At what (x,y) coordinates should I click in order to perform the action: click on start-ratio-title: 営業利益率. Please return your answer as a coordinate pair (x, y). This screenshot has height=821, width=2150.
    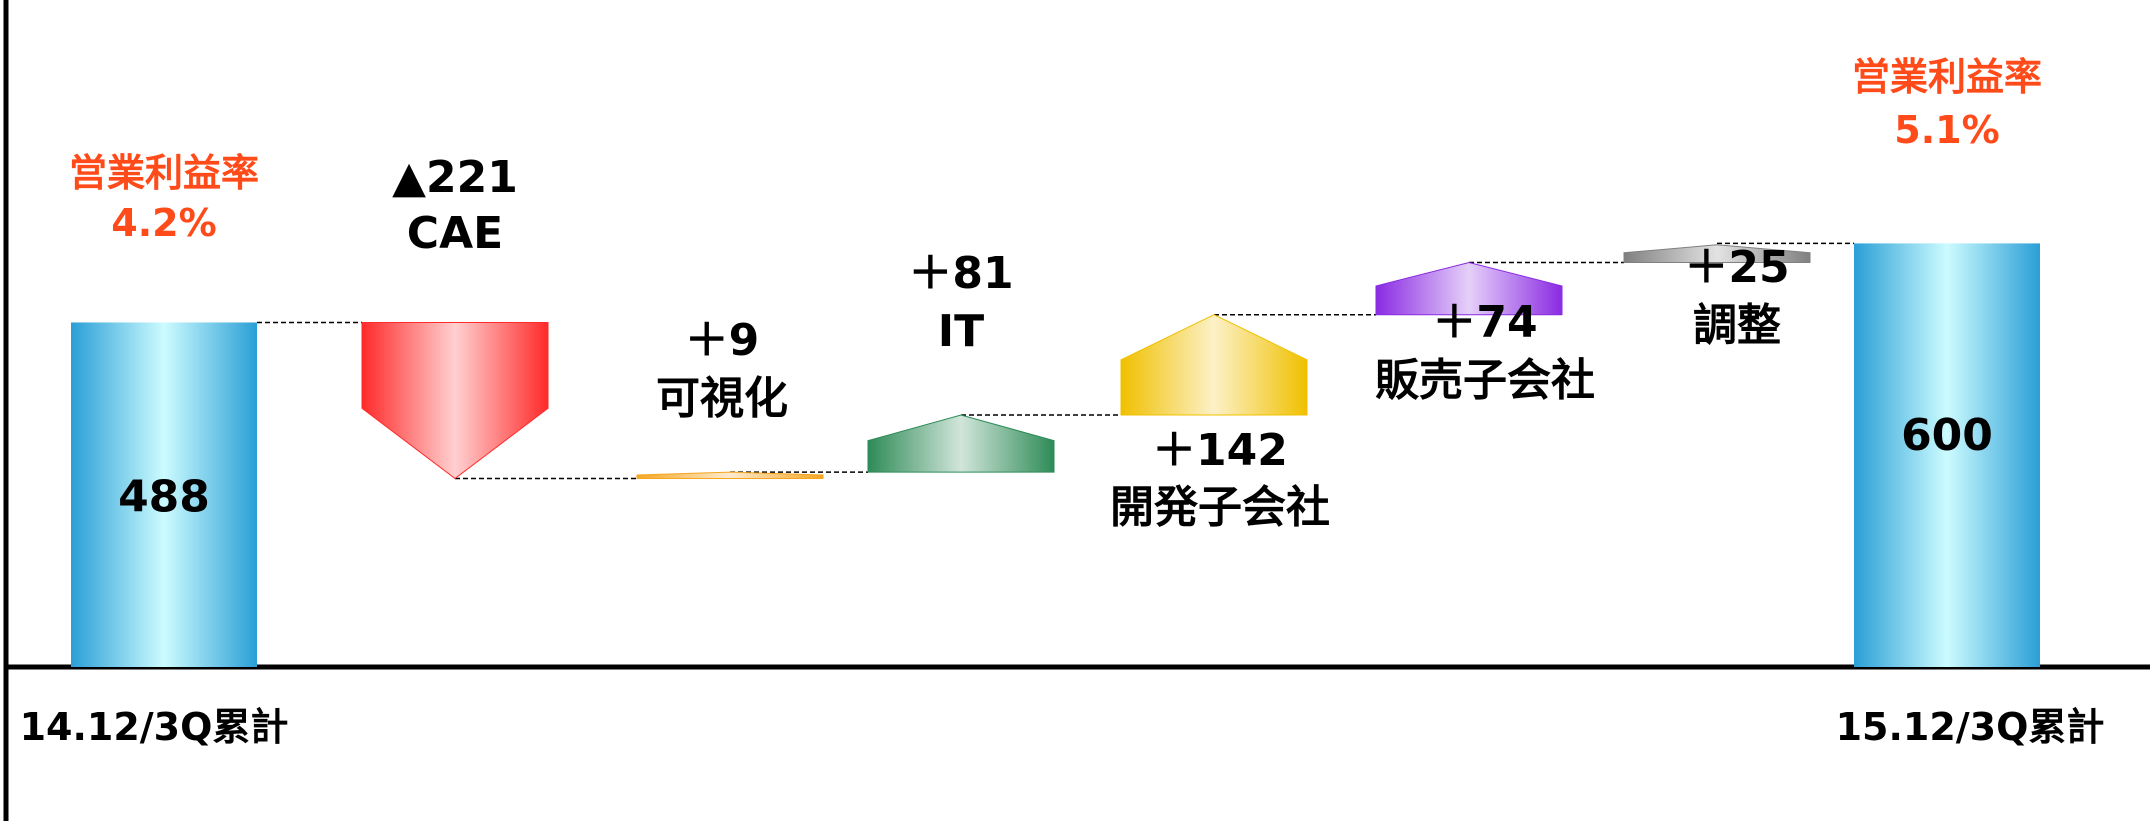
    Looking at the image, I should click on (164, 173).